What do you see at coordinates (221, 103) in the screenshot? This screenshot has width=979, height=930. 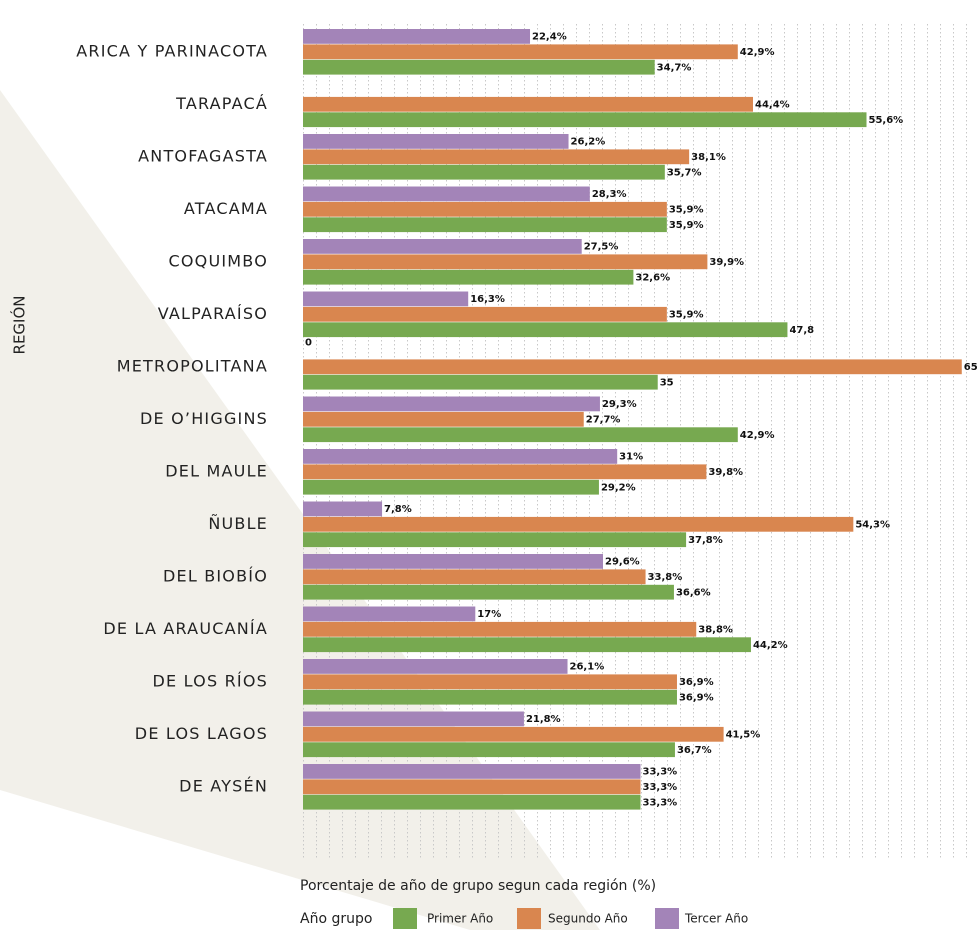 I see `category-label: TARAPACÁ` at bounding box center [221, 103].